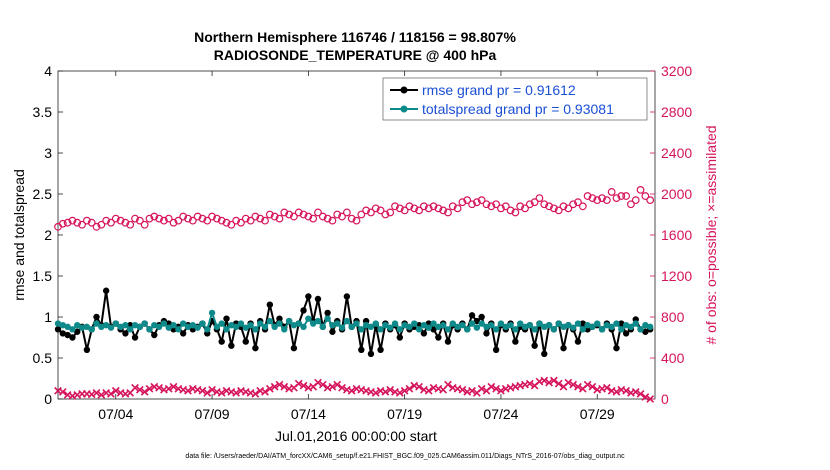 This screenshot has width=830, height=470. Describe the element at coordinates (676, 71) in the screenshot. I see `right-y-tick-label: 3200` at that location.